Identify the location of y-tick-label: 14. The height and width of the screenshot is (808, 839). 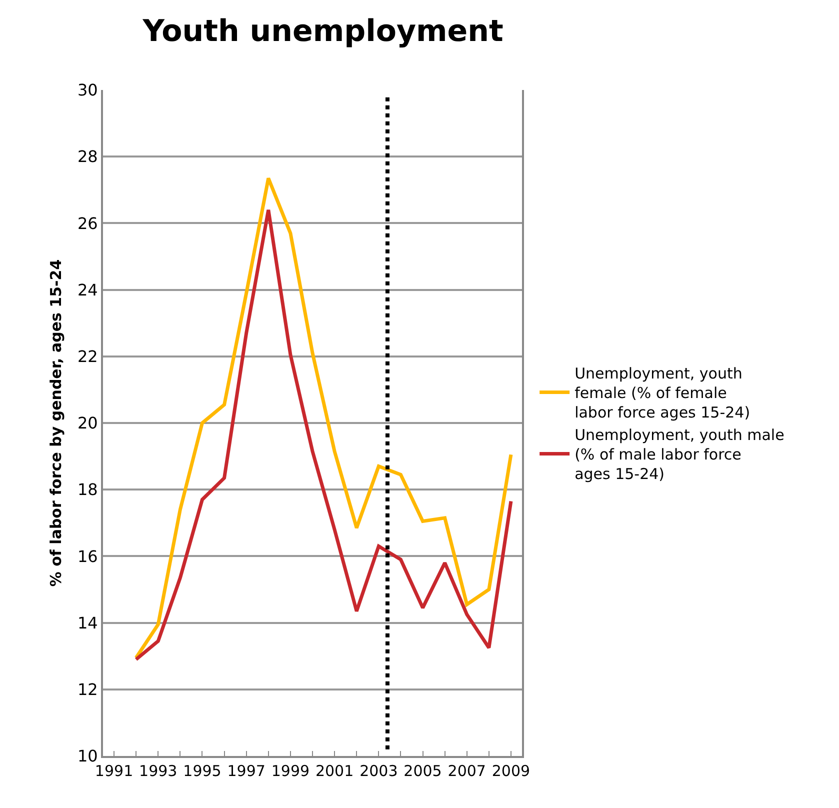
(87, 622).